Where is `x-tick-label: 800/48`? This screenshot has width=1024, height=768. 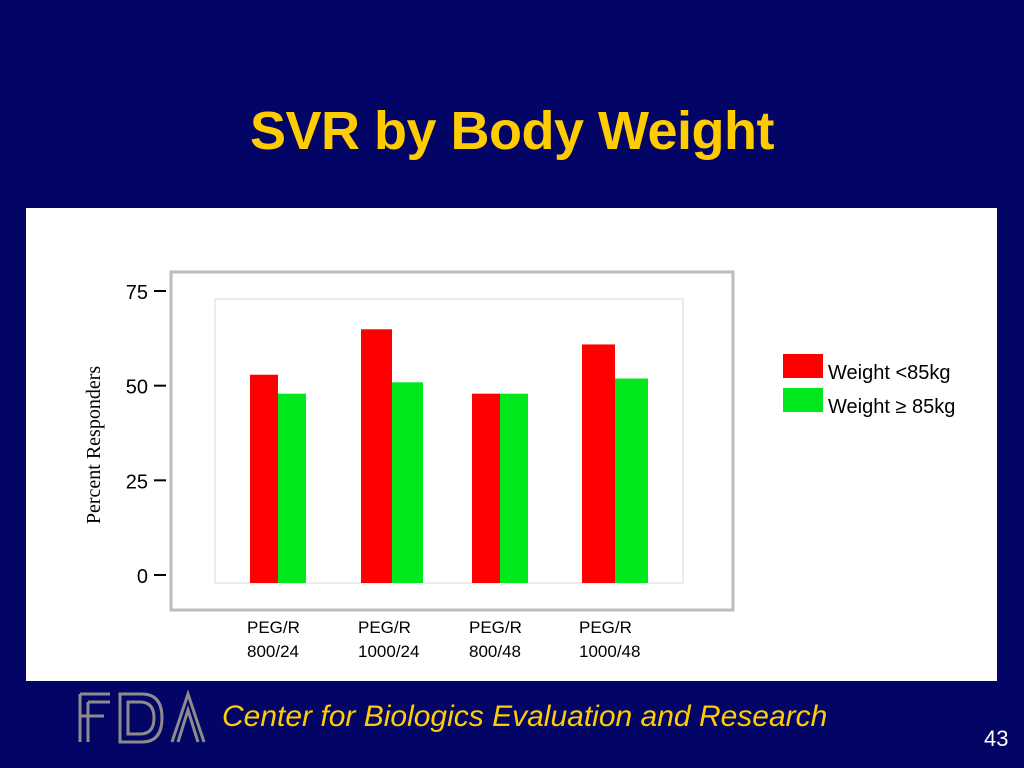 x-tick-label: 800/48 is located at coordinates (495, 651).